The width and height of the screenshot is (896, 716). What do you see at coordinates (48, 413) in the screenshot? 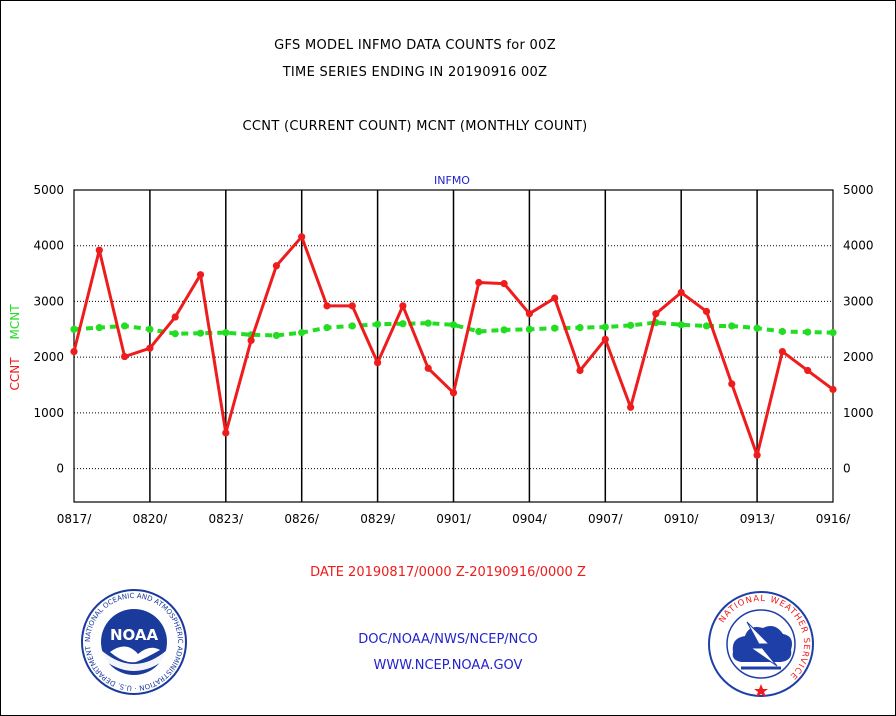
I see `y-tick-label-left: 1000` at bounding box center [48, 413].